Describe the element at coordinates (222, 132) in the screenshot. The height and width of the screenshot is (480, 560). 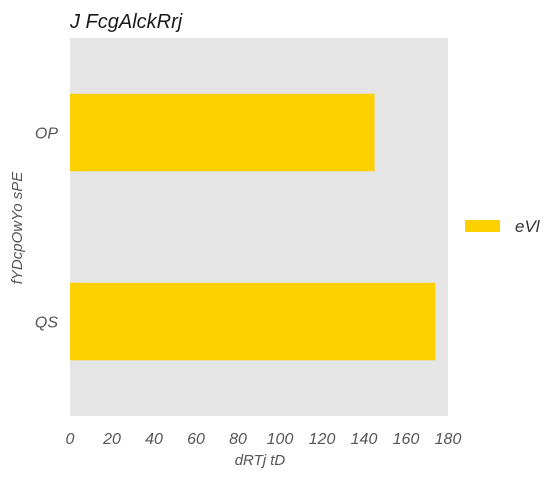
I see `bar-op` at that location.